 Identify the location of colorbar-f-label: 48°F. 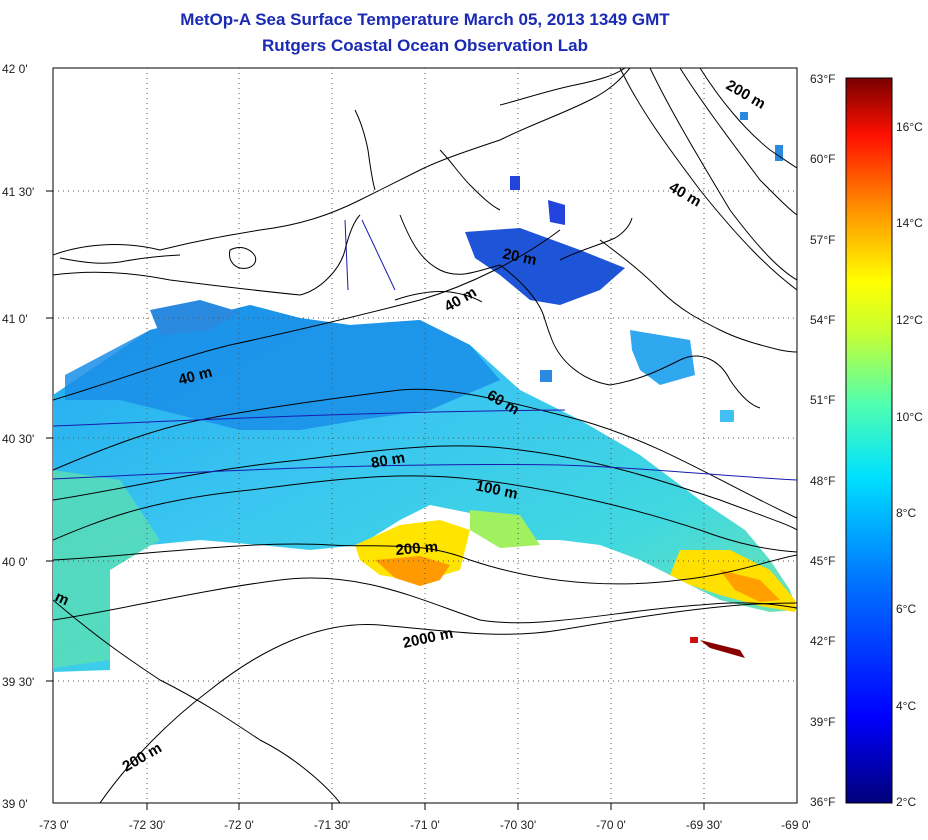
(823, 481).